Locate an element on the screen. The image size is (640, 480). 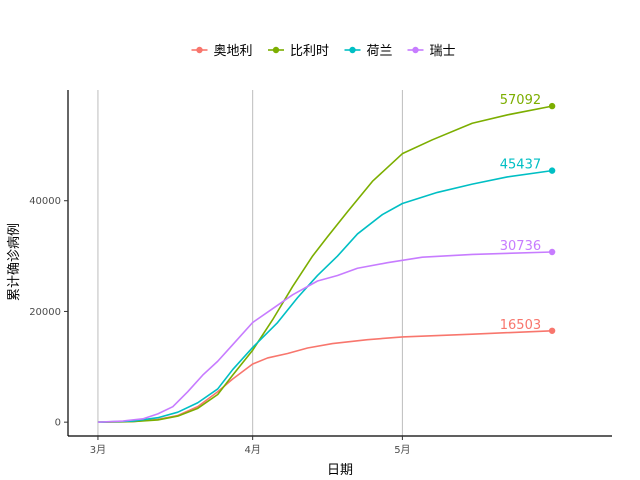
y-tick-label: 40000 is located at coordinates (45, 201).